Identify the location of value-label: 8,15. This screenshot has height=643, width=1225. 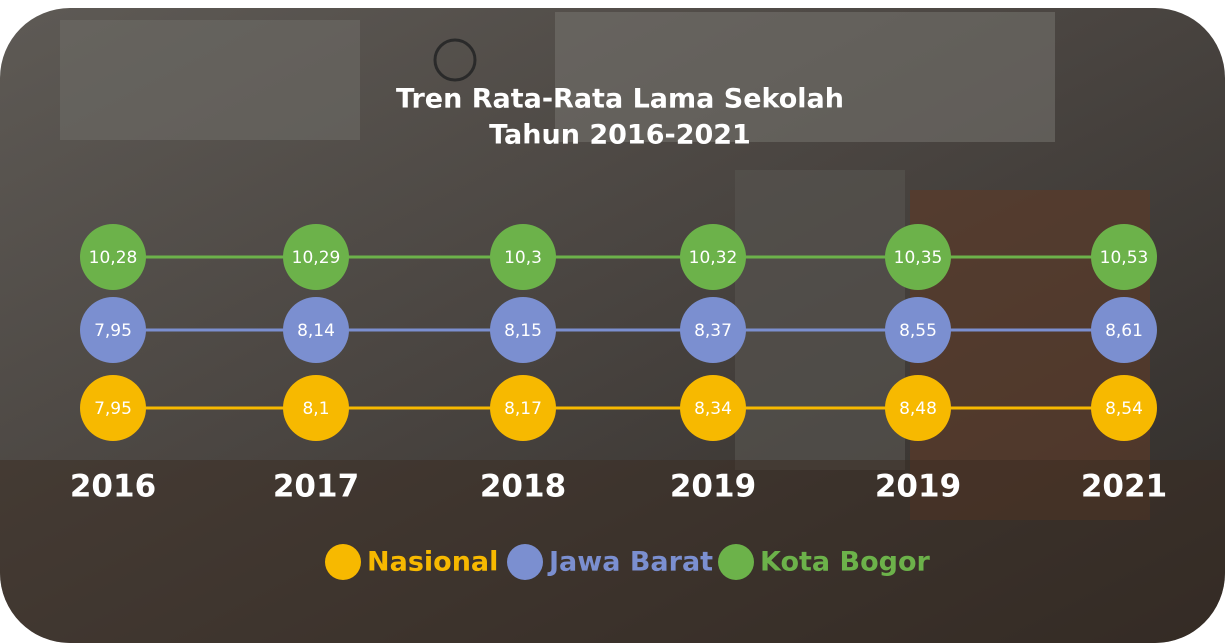
(523, 331).